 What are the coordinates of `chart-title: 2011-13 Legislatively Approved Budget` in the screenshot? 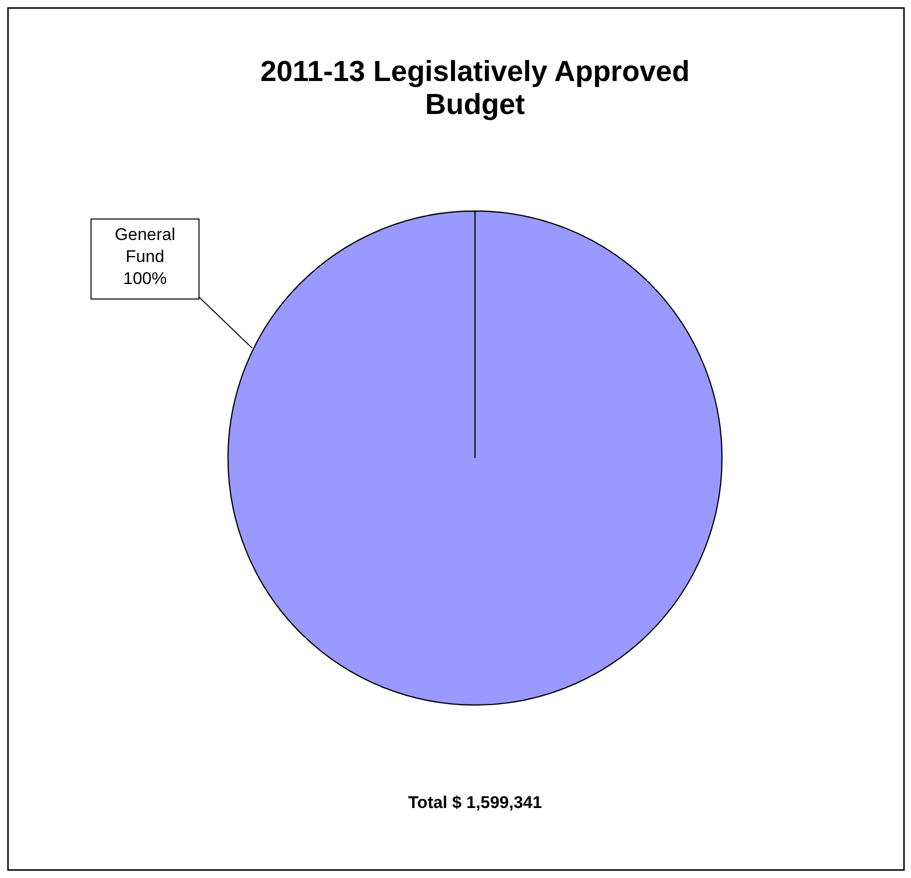 It's located at (475, 88).